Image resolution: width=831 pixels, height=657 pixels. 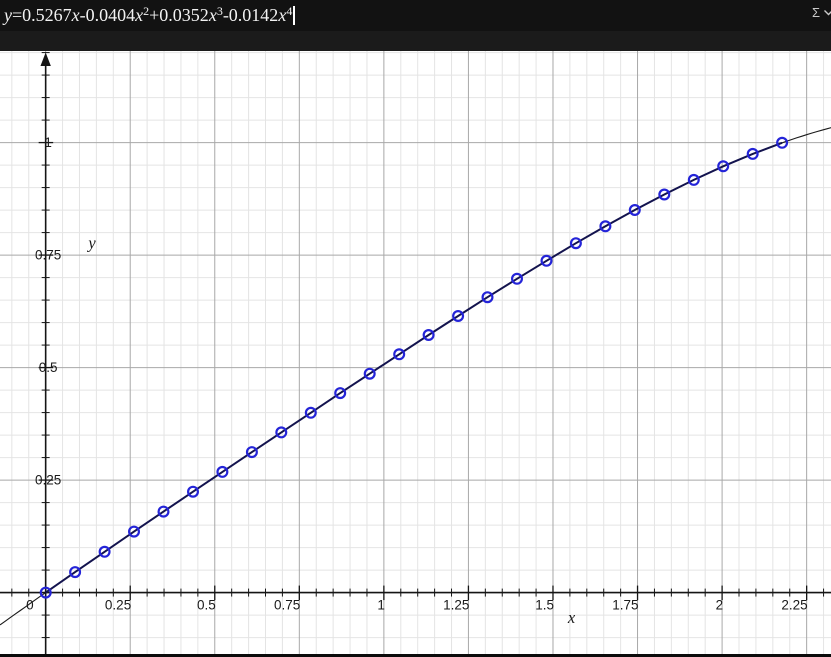 What do you see at coordinates (827, 12) in the screenshot?
I see `chevron-down-icon` at bounding box center [827, 12].